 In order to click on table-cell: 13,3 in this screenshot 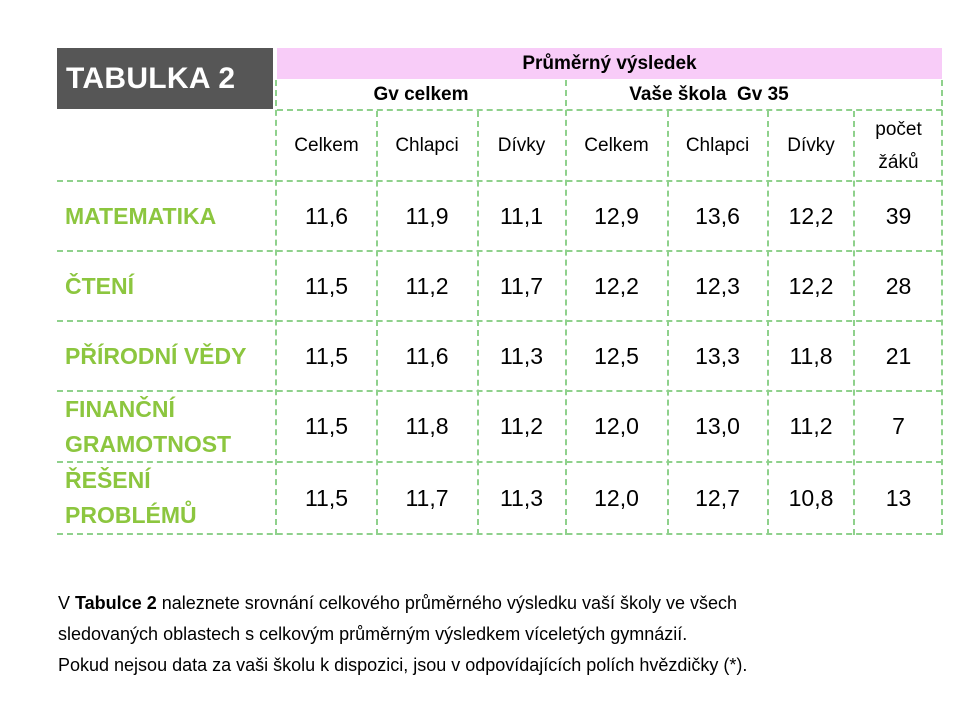, I will do `click(717, 355)`.